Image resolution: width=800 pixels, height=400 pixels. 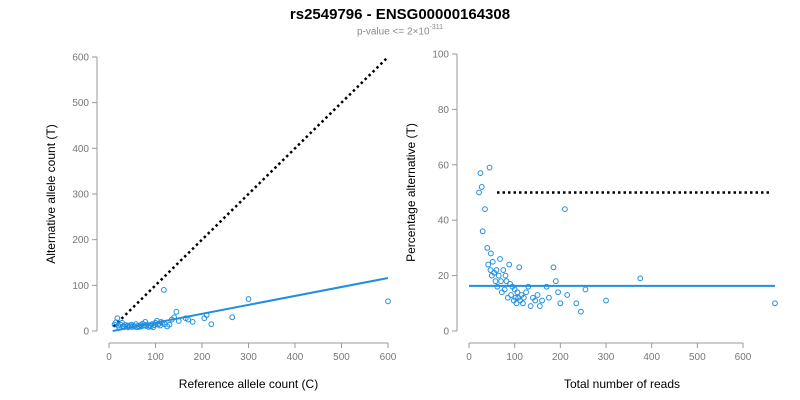 I want to click on chart-subtitle: p-value <= 2×10-311, so click(x=400, y=31).